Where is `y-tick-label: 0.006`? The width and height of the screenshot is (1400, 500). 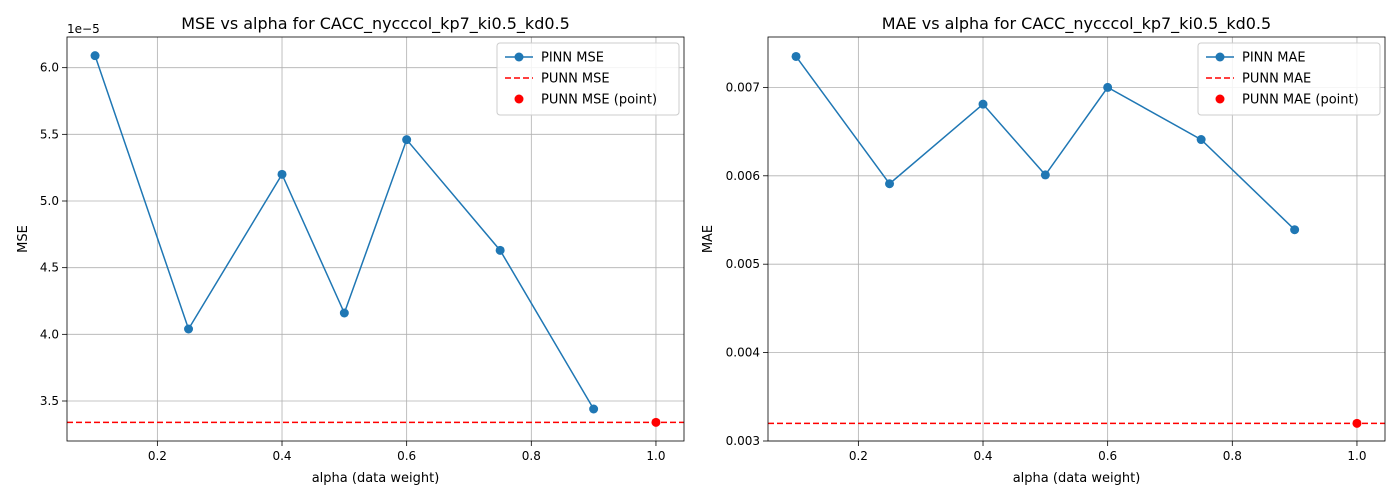 y-tick-label: 0.006 is located at coordinates (743, 176).